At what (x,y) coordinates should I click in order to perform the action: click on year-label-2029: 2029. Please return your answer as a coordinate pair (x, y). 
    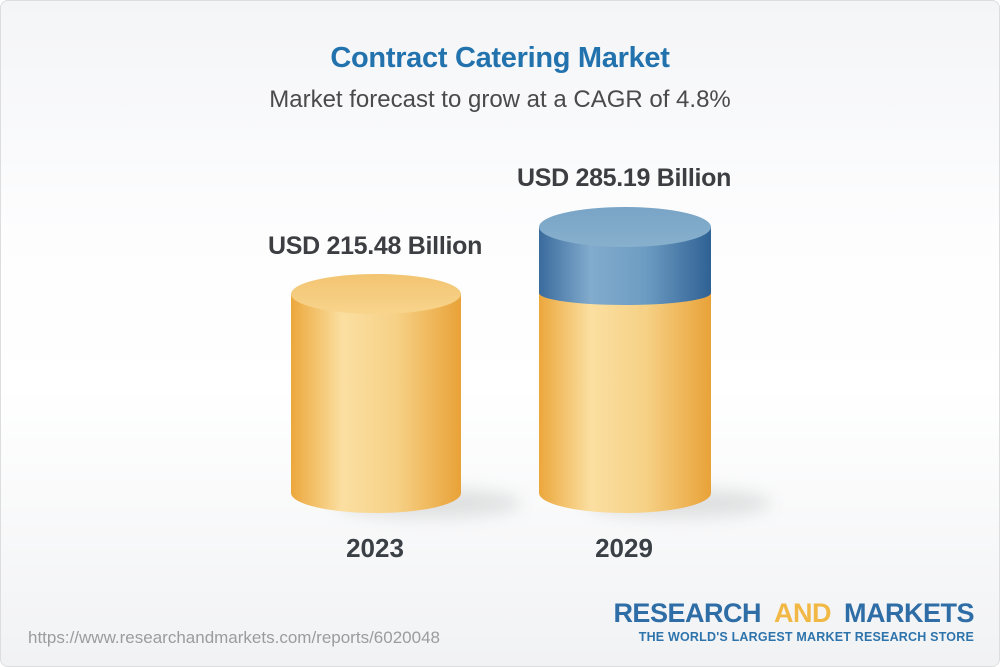
    Looking at the image, I should click on (624, 548).